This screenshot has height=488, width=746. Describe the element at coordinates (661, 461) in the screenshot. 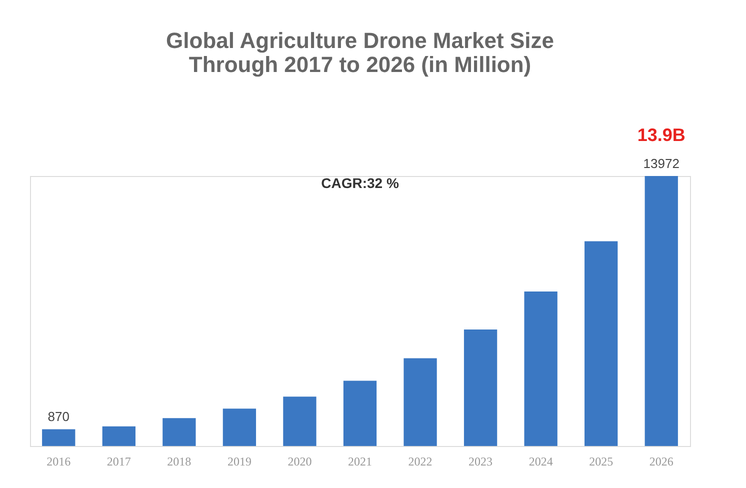

I see `x-tick-label: 2026` at that location.